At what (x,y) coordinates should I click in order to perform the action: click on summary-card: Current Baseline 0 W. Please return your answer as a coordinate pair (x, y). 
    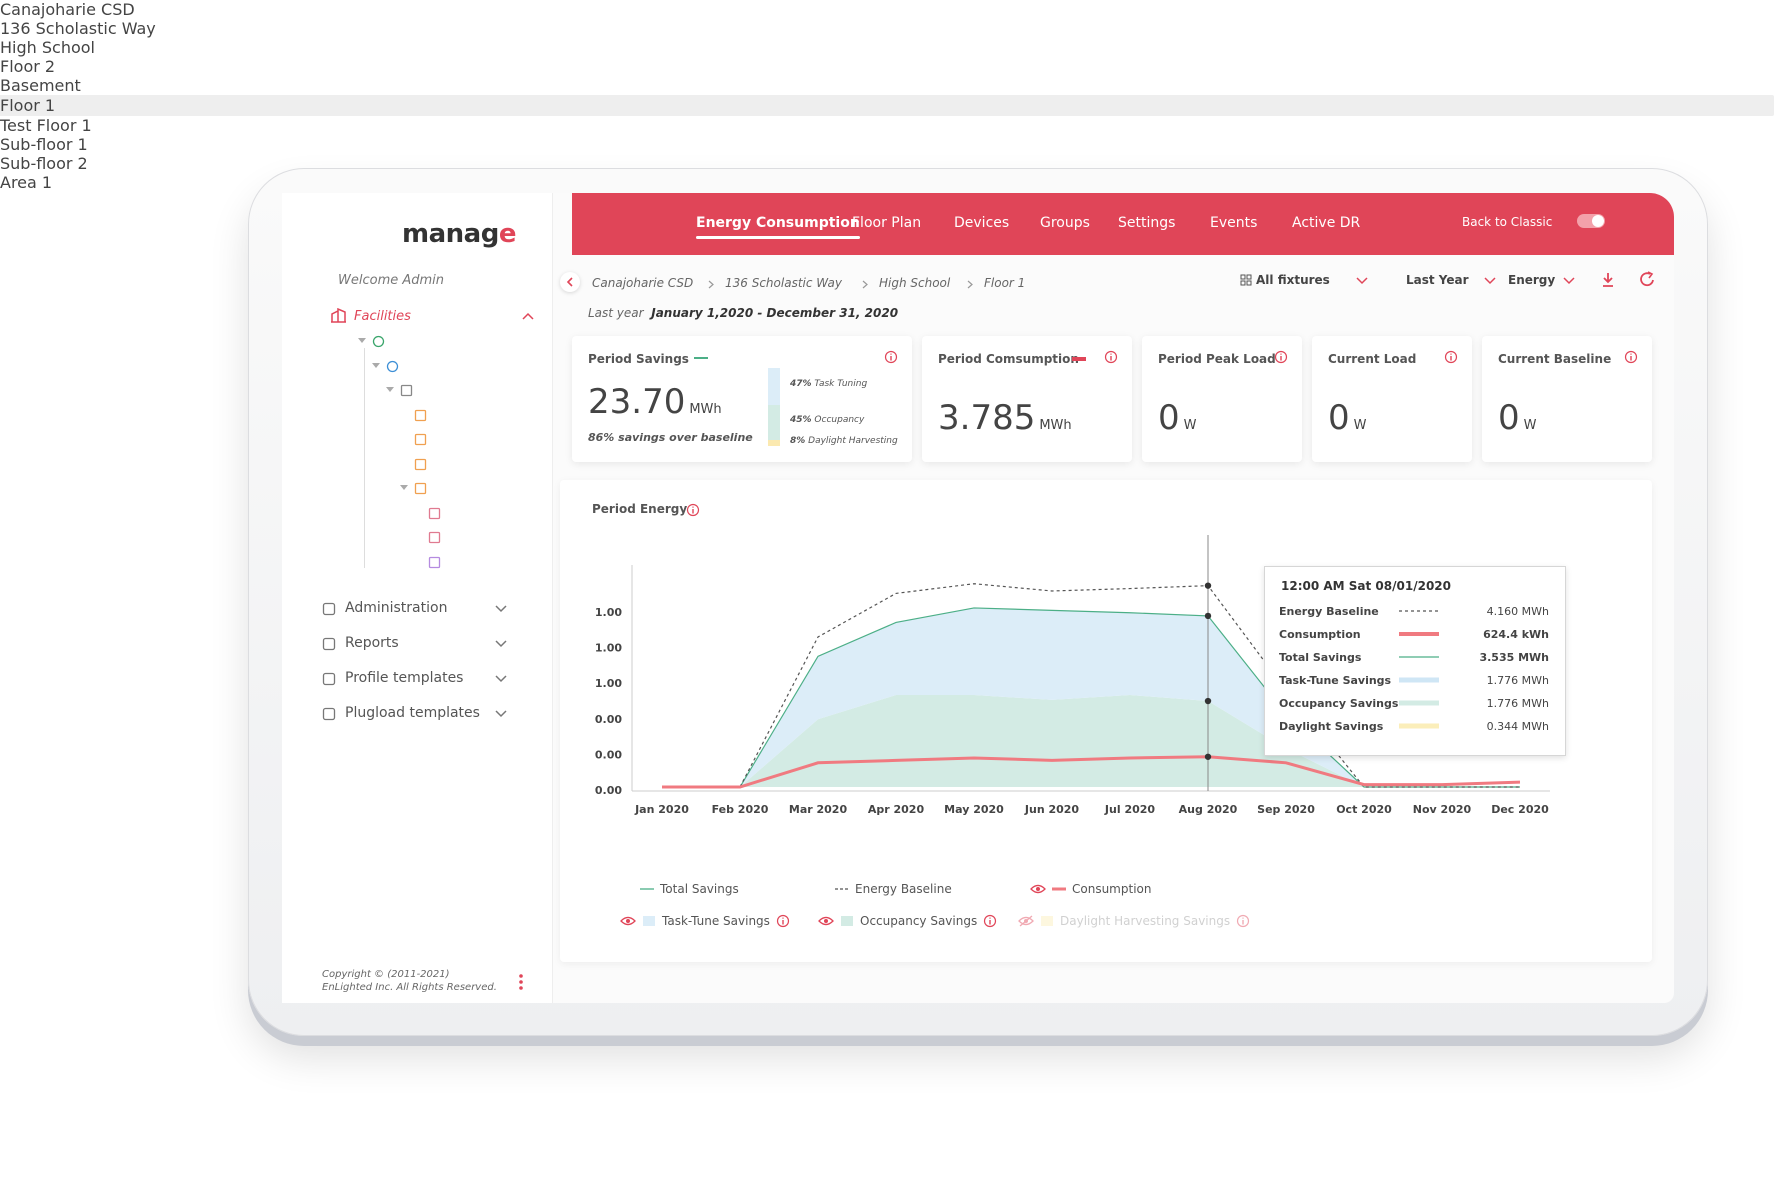
    Looking at the image, I should click on (1567, 399).